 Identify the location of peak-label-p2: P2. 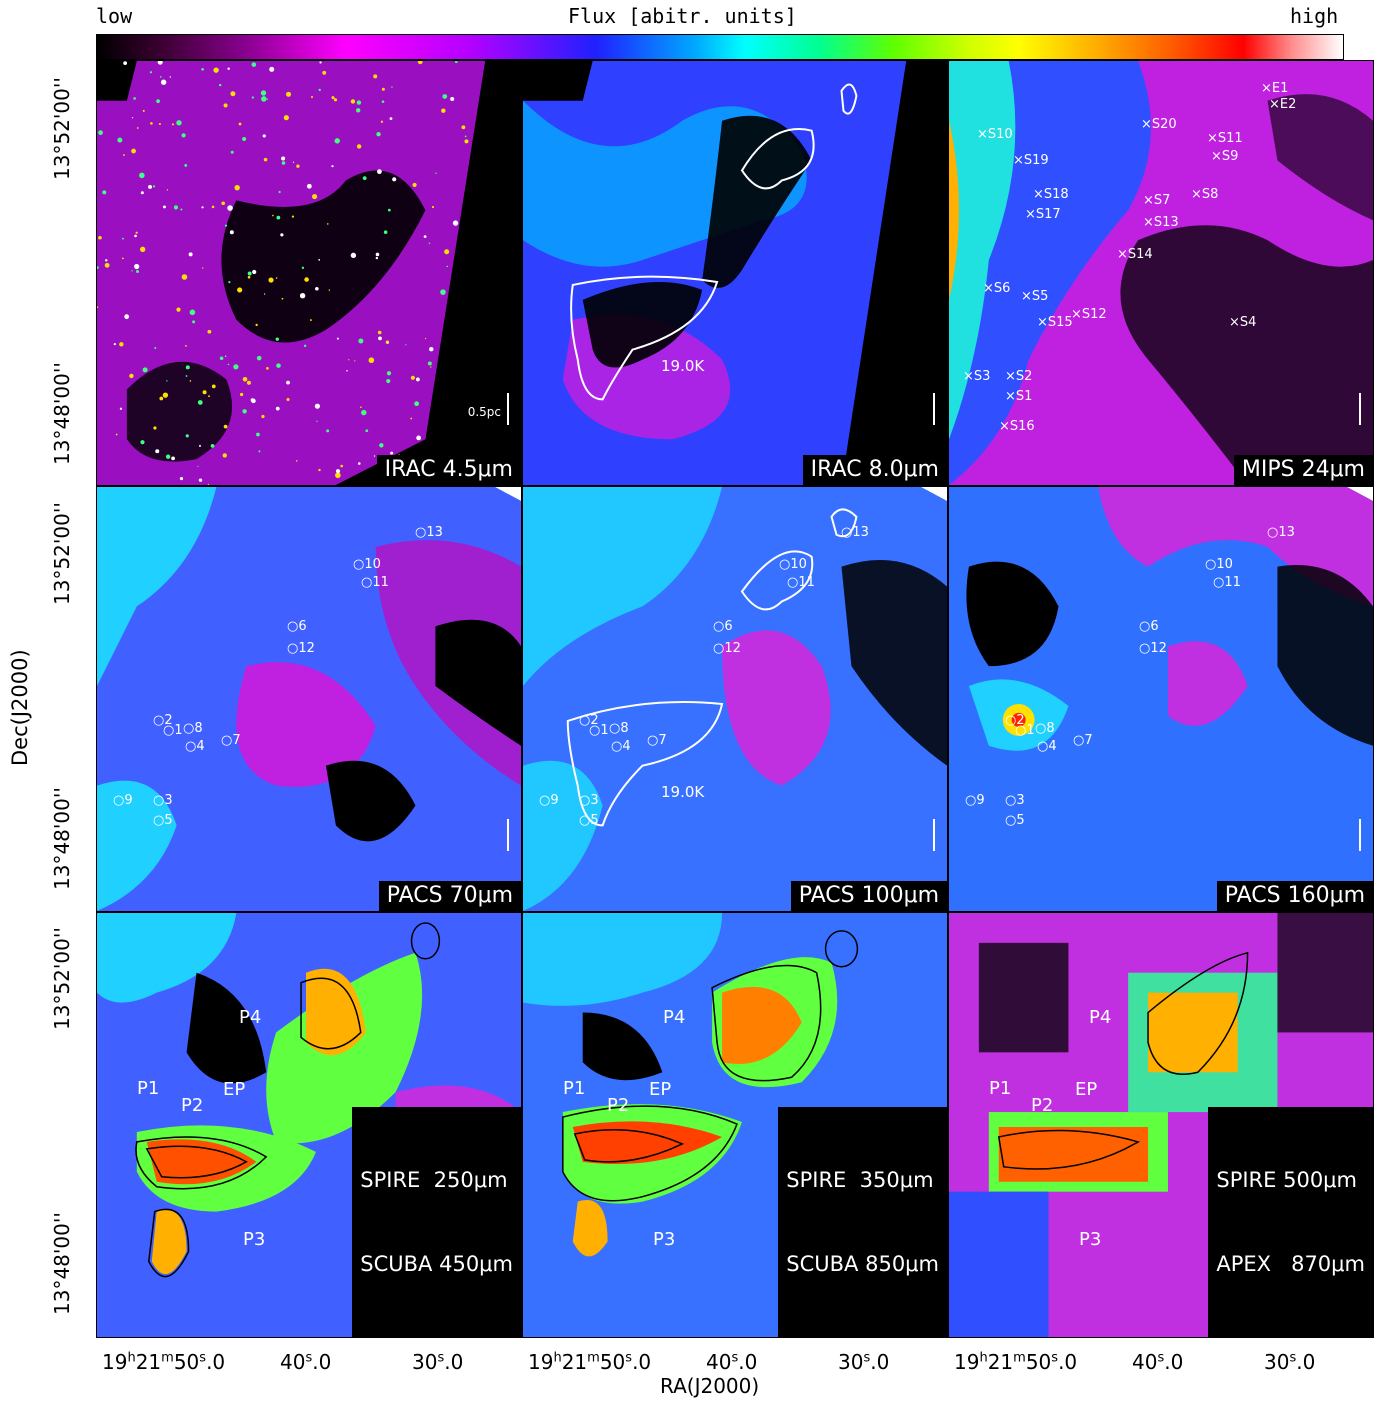
(618, 1105).